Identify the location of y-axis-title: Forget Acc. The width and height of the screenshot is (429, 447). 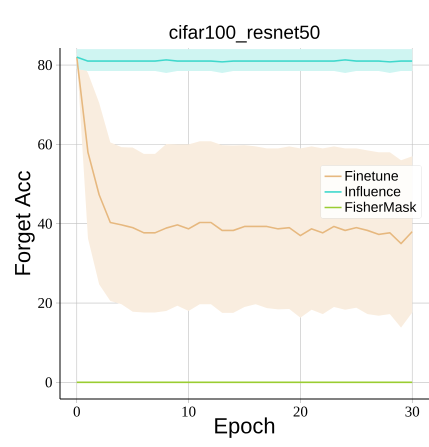
(25, 223).